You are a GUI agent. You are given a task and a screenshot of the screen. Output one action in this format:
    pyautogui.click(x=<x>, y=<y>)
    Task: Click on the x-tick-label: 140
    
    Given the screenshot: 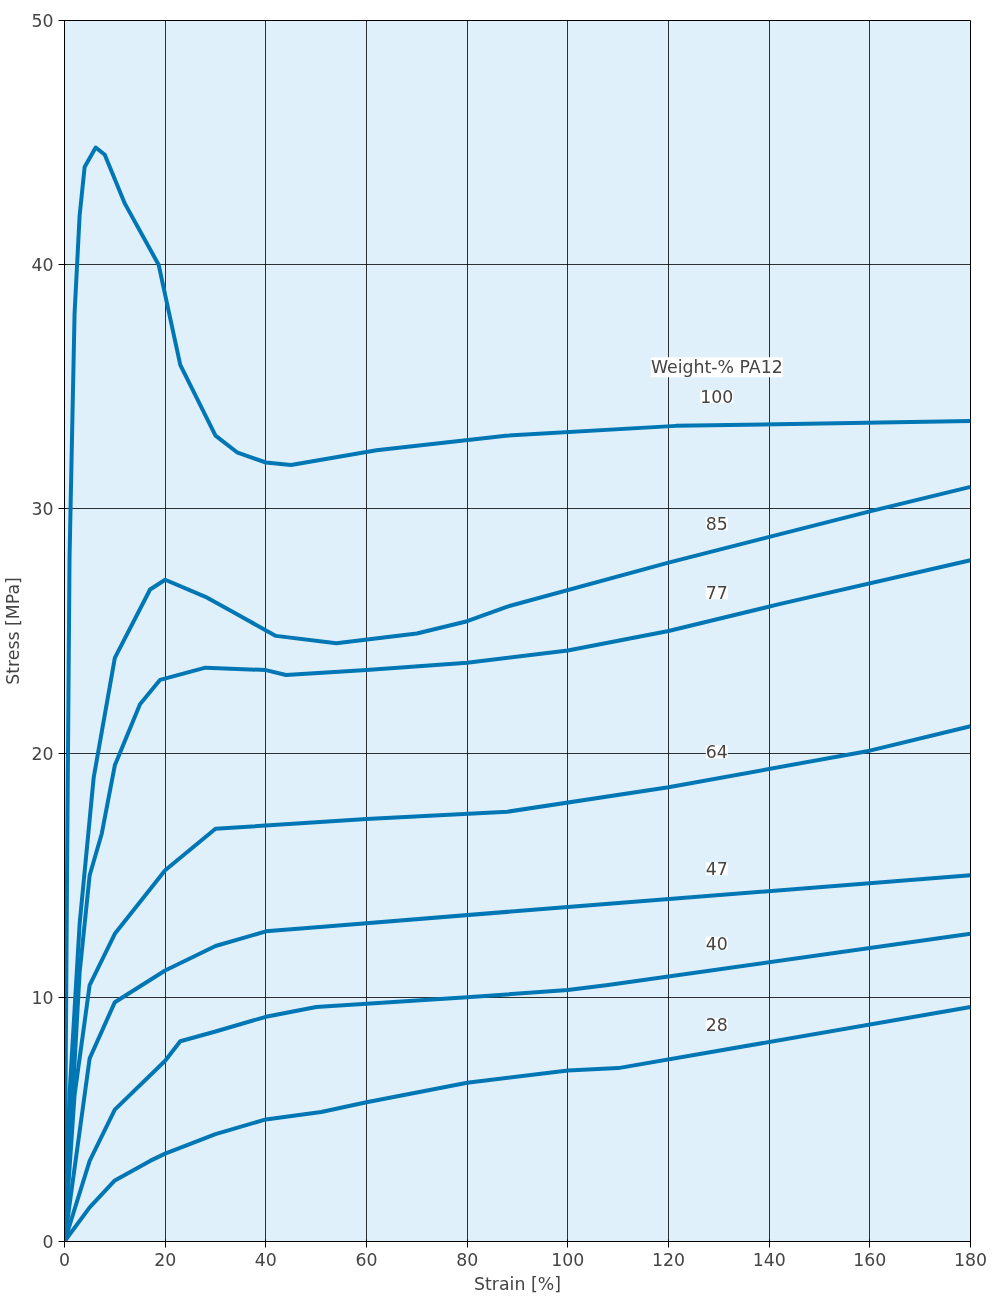 What is the action you would take?
    pyautogui.click(x=769, y=1259)
    